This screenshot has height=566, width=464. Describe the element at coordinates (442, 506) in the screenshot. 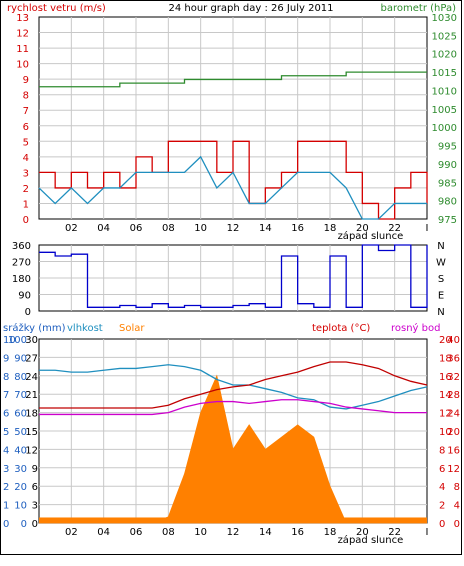

I see `temp-axis-tick: 2` at that location.